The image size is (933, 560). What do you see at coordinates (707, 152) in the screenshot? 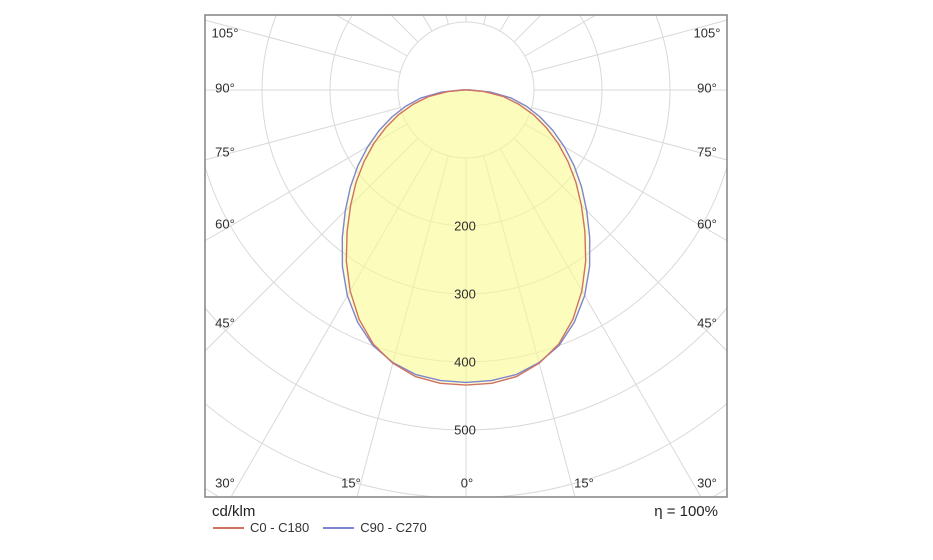
I see `angle-label-right: 75°` at bounding box center [707, 152].